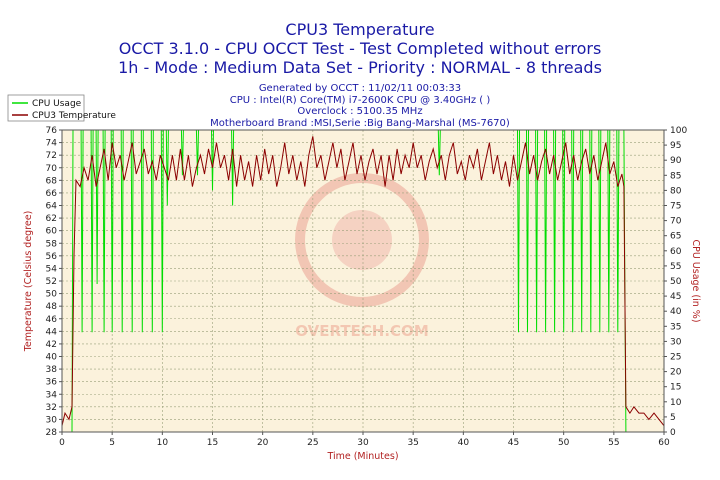 The height and width of the screenshot is (480, 720). I want to click on y-left-tick-label: 72, so click(51, 156).